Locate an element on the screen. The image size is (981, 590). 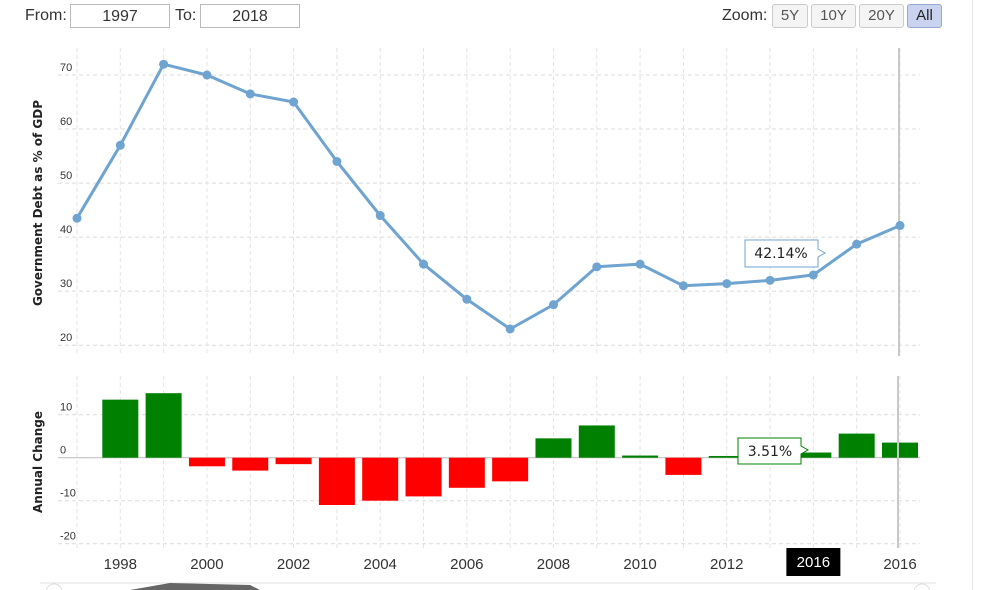
debt-y-tick-label: 60 is located at coordinates (66, 122).